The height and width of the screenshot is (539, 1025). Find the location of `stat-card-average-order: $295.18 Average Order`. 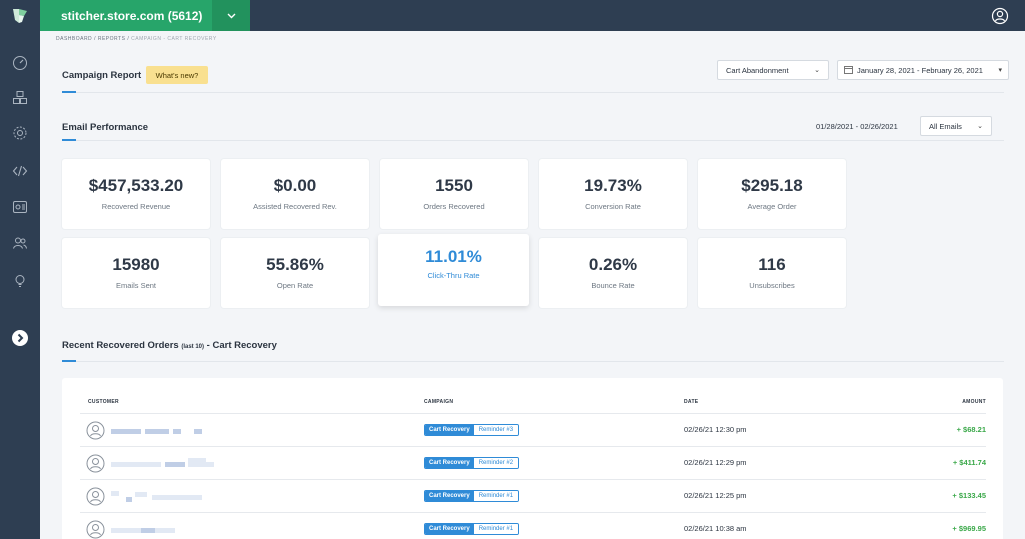

stat-card-average-order: $295.18 Average Order is located at coordinates (772, 194).